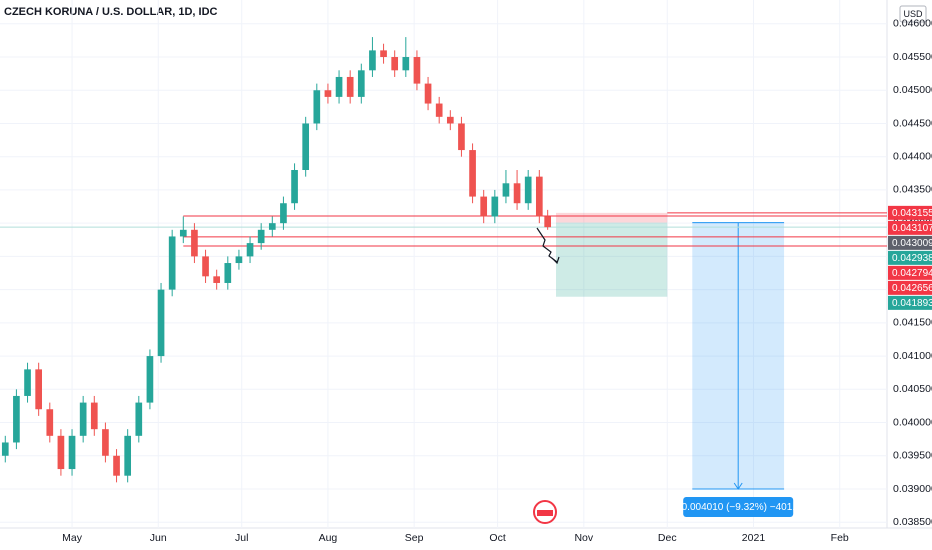 The image size is (932, 550). Describe the element at coordinates (840, 538) in the screenshot. I see `x-tick-label: Feb` at that location.